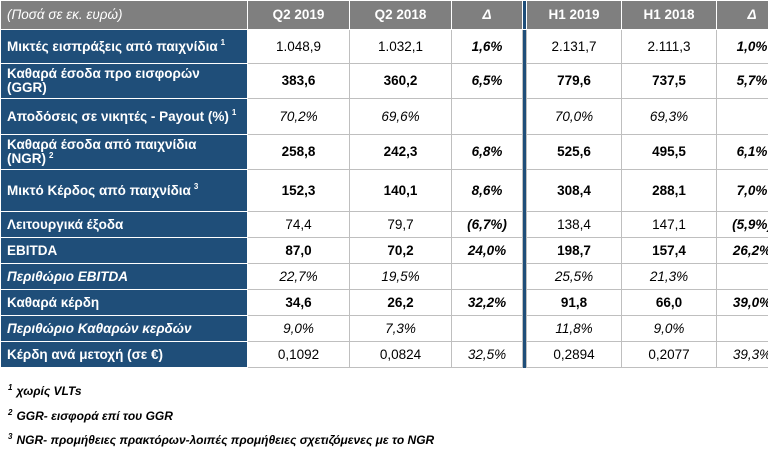 This screenshot has width=768, height=450. Describe the element at coordinates (487, 15) in the screenshot. I see `col-delta-q: Δ` at that location.